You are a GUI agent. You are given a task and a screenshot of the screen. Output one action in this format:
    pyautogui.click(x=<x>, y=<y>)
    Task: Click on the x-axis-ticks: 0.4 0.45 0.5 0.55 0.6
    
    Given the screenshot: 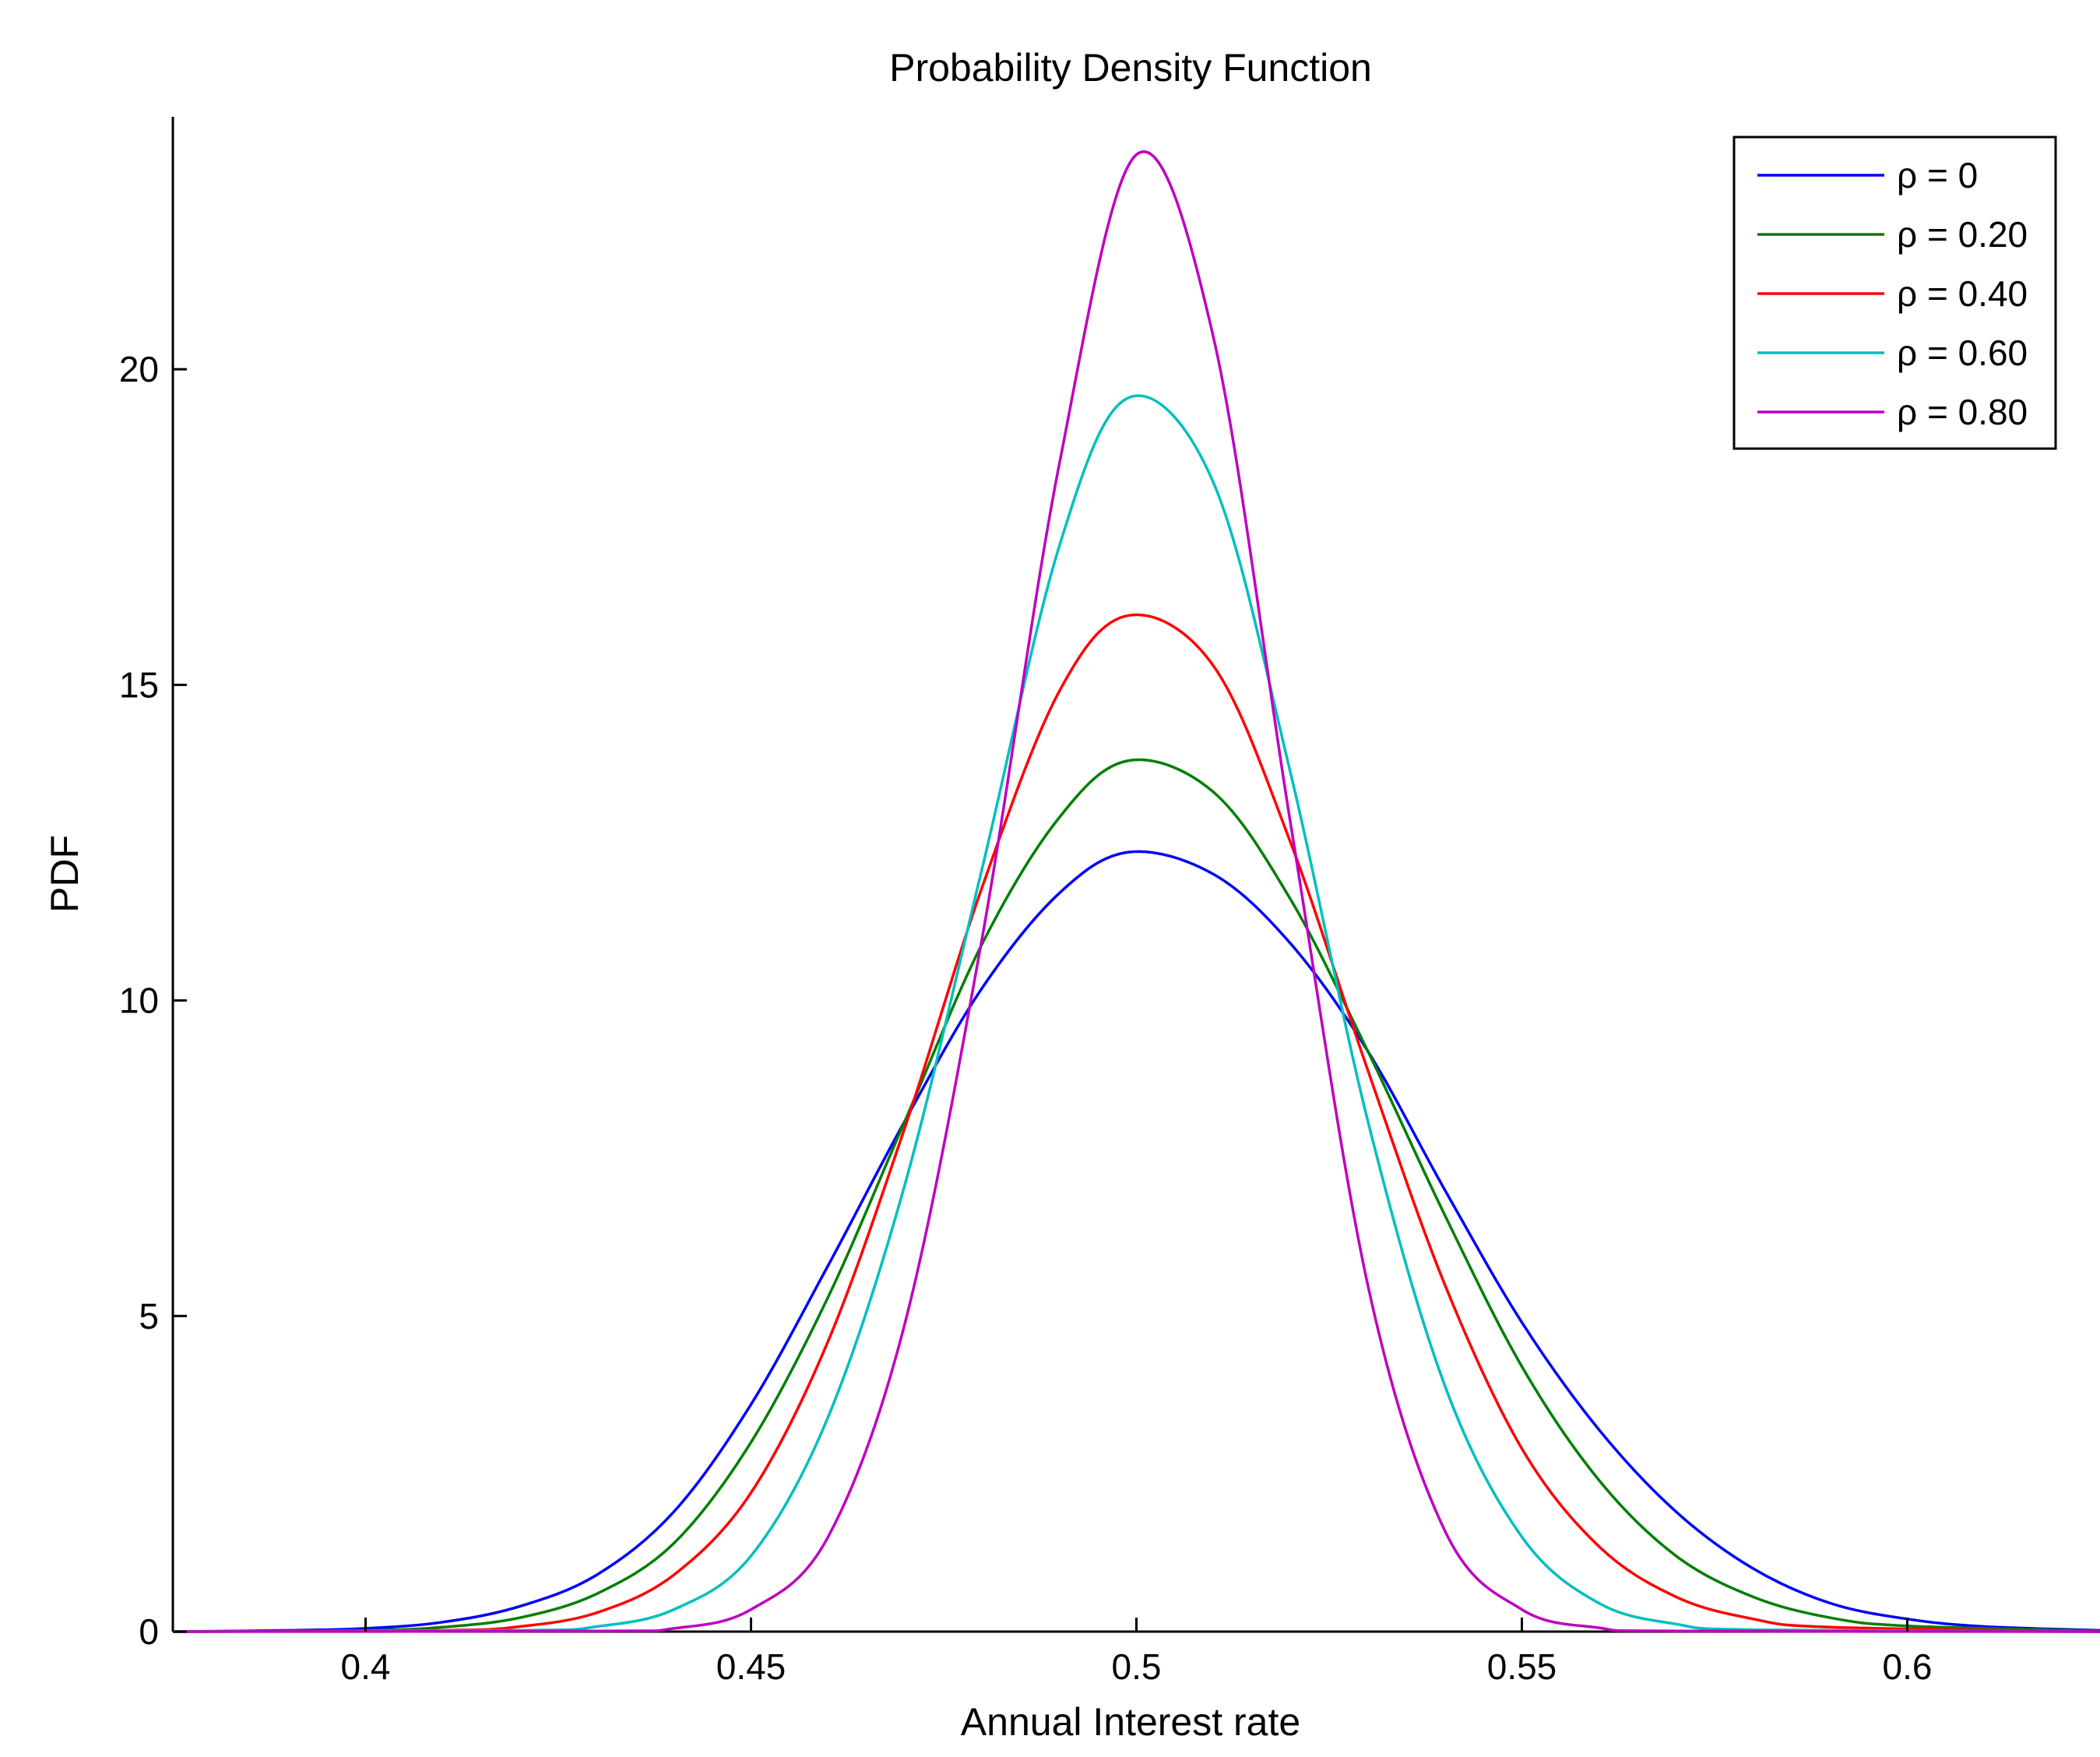 What is the action you would take?
    pyautogui.click(x=1137, y=1653)
    